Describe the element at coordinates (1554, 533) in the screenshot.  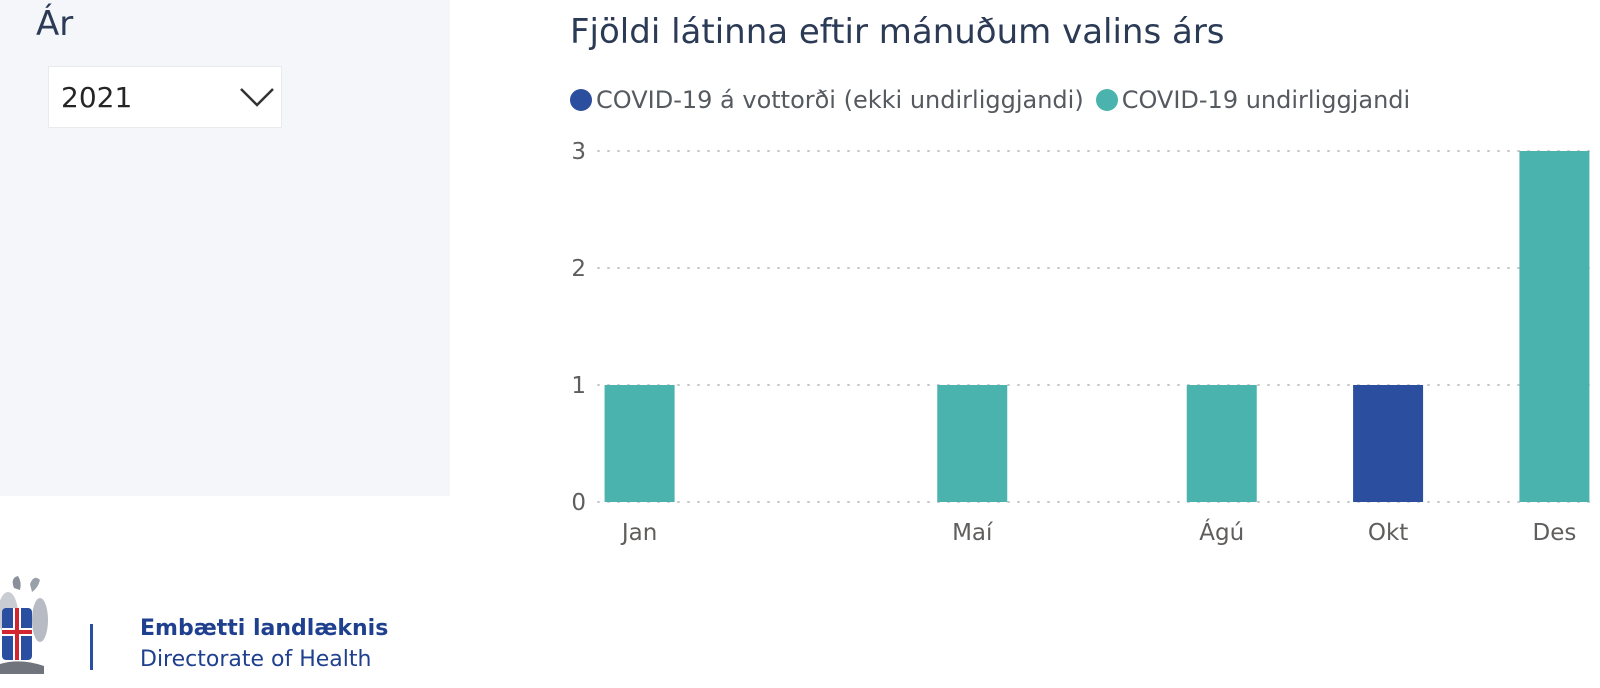
I see `x-tick-label: Des` at that location.